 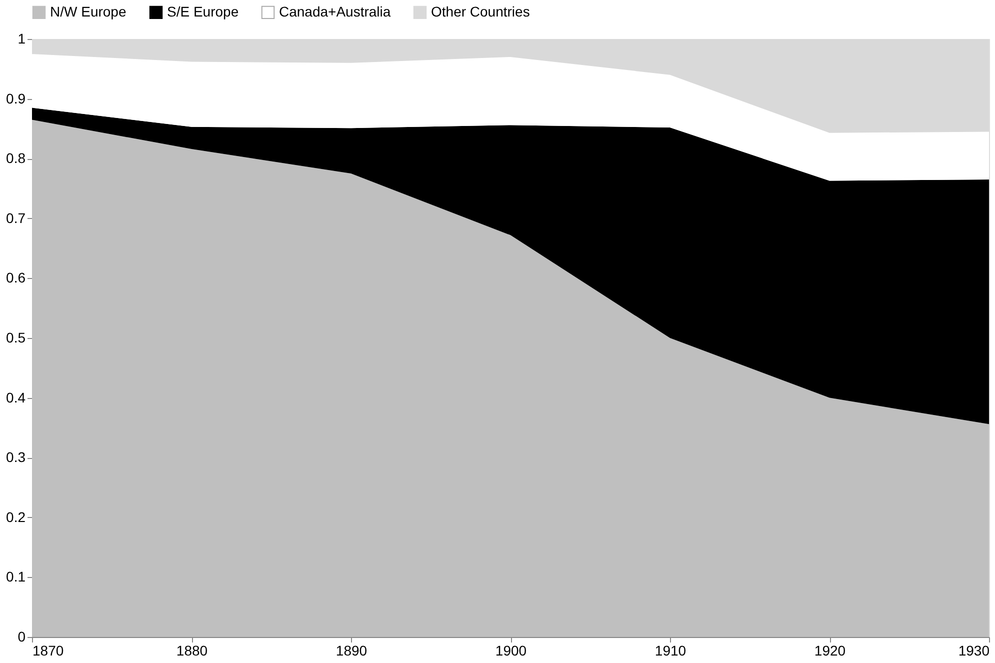 What do you see at coordinates (22, 38) in the screenshot?
I see `y-tick-label: 1` at bounding box center [22, 38].